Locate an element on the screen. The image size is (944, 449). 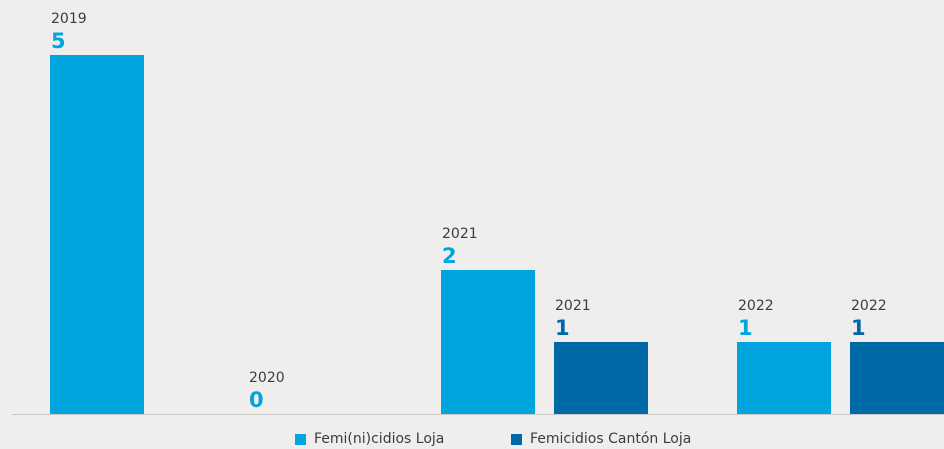
legend-item-series-1: Femi(ni)cidios Loja is located at coordinates (369, 439).